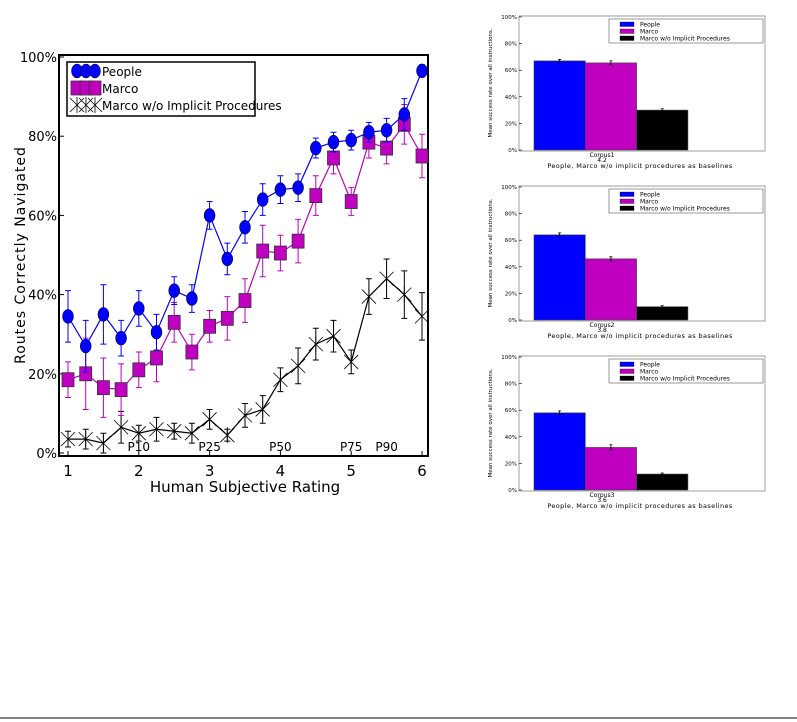  I want to click on x-tick-label: 5, so click(351, 471).